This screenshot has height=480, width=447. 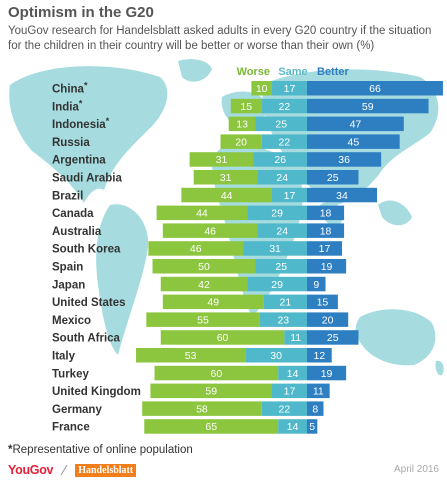 I want to click on slash-divider, so click(x=64, y=470).